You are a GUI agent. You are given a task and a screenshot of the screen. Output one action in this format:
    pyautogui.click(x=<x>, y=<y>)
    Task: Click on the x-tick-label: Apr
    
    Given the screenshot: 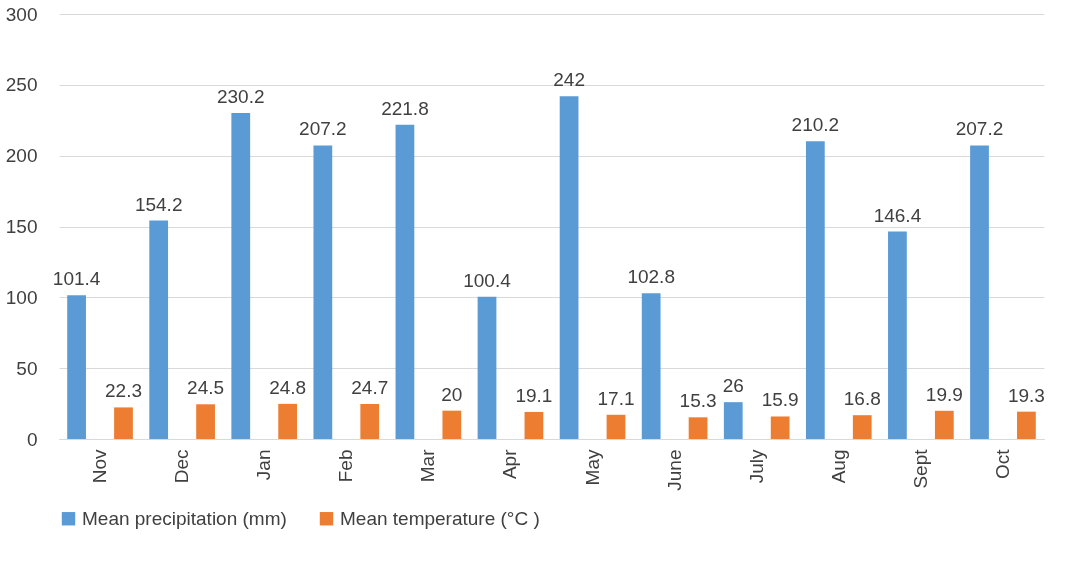 What is the action you would take?
    pyautogui.click(x=510, y=464)
    